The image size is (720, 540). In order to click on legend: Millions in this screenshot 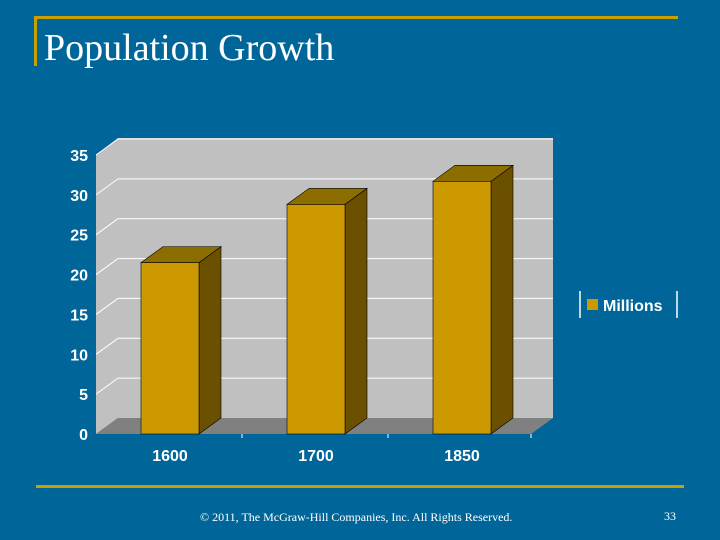, I will do `click(628, 304)`.